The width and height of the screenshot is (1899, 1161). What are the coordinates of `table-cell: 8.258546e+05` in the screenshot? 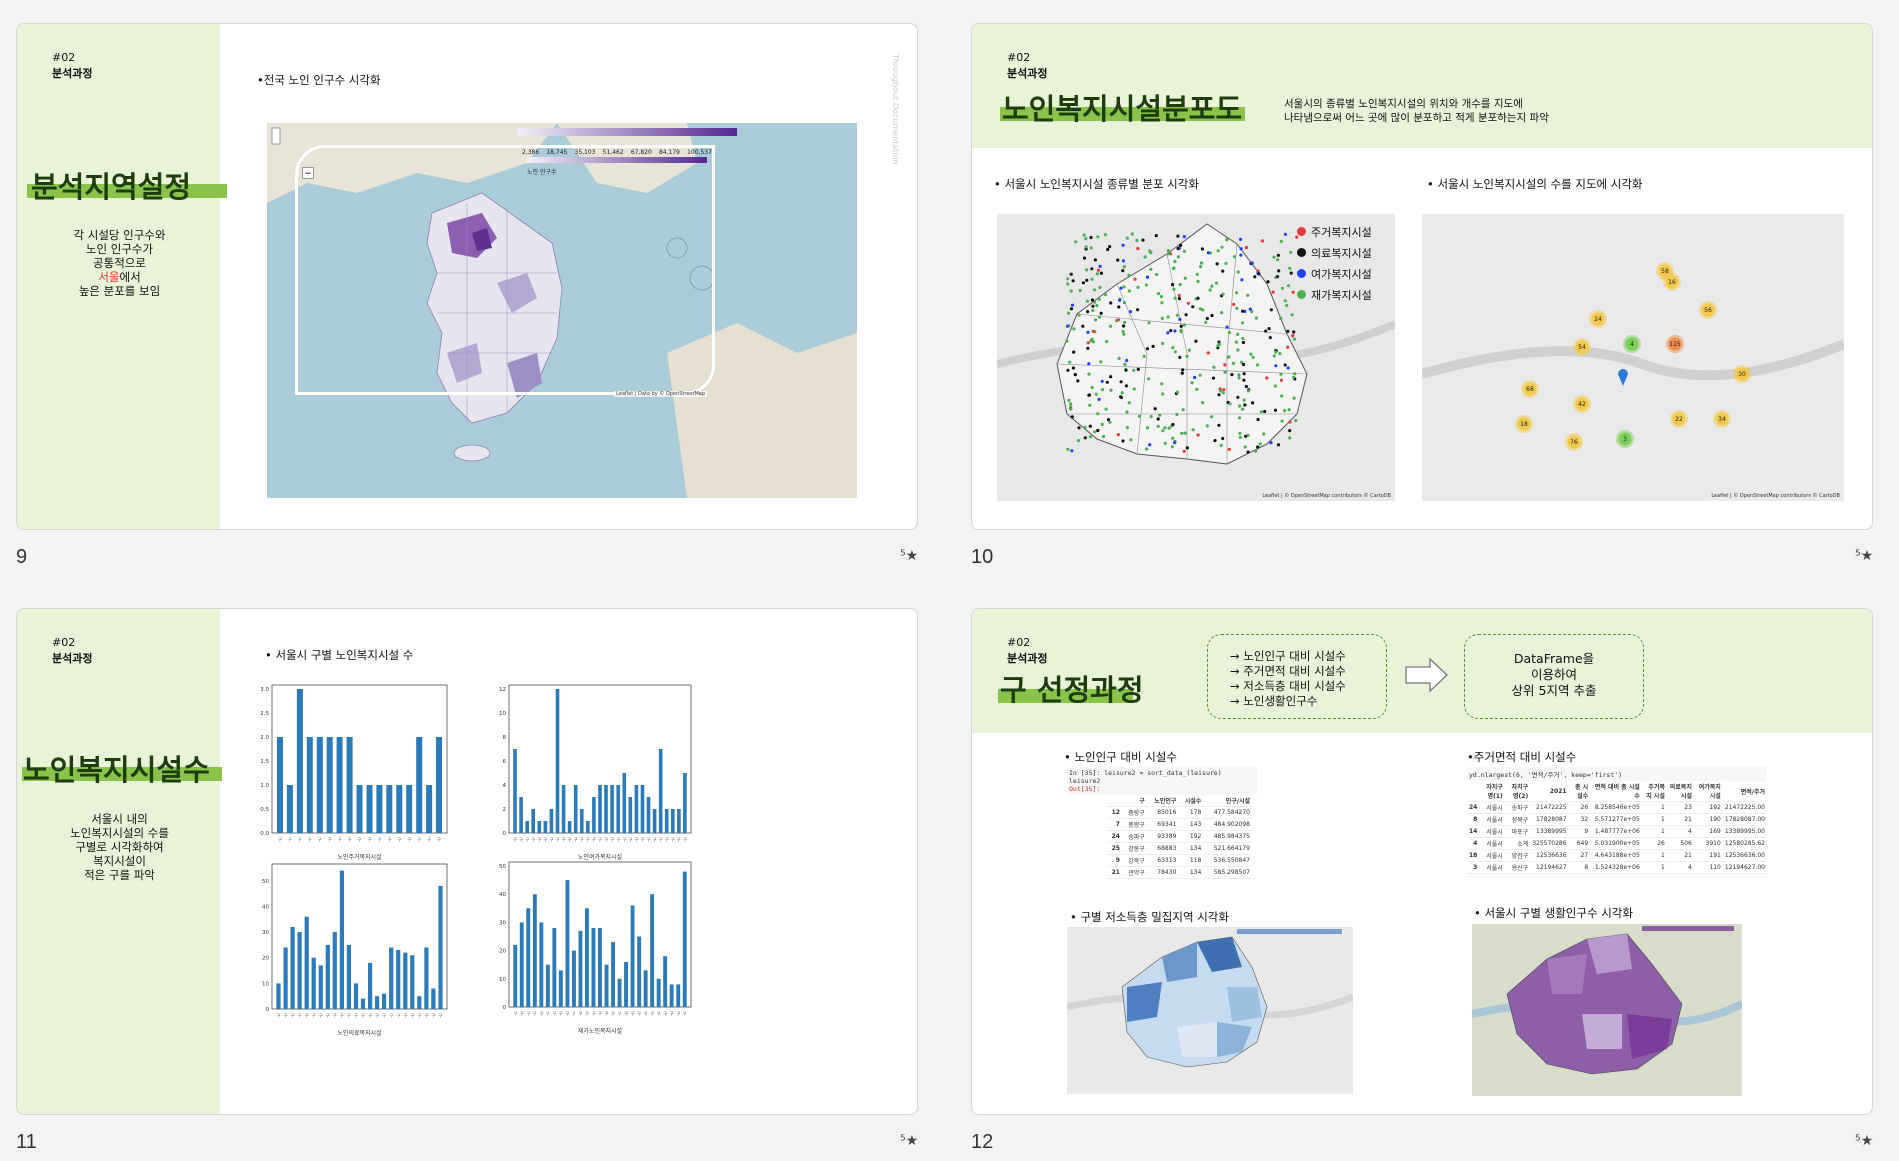 It's located at (1616, 807).